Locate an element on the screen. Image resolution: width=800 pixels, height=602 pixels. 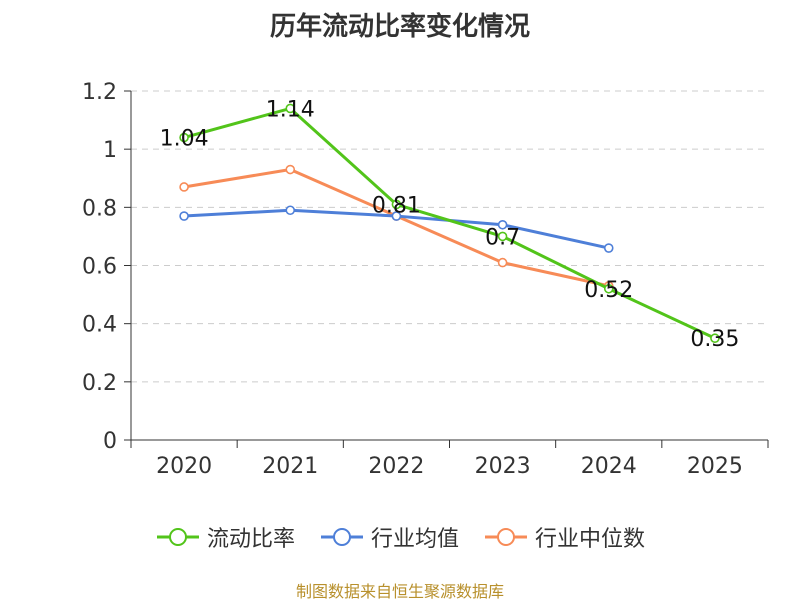
legend-item-current-ratio: 流动比率 is located at coordinates (225, 537).